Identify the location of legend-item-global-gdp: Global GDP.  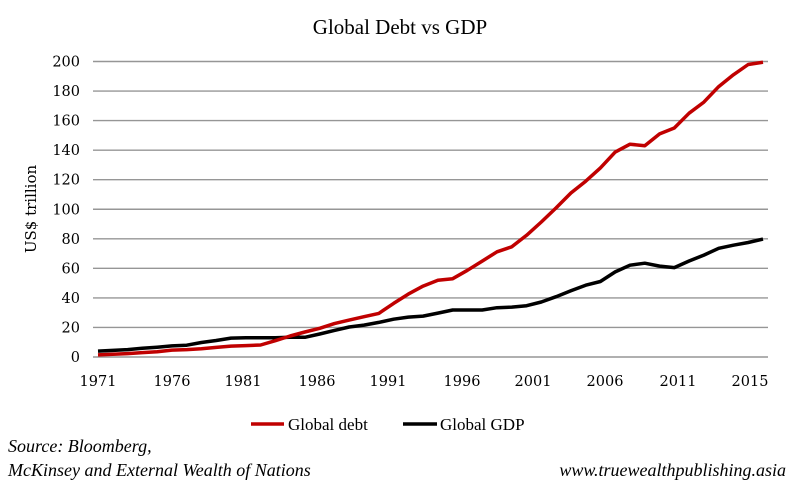
(464, 424).